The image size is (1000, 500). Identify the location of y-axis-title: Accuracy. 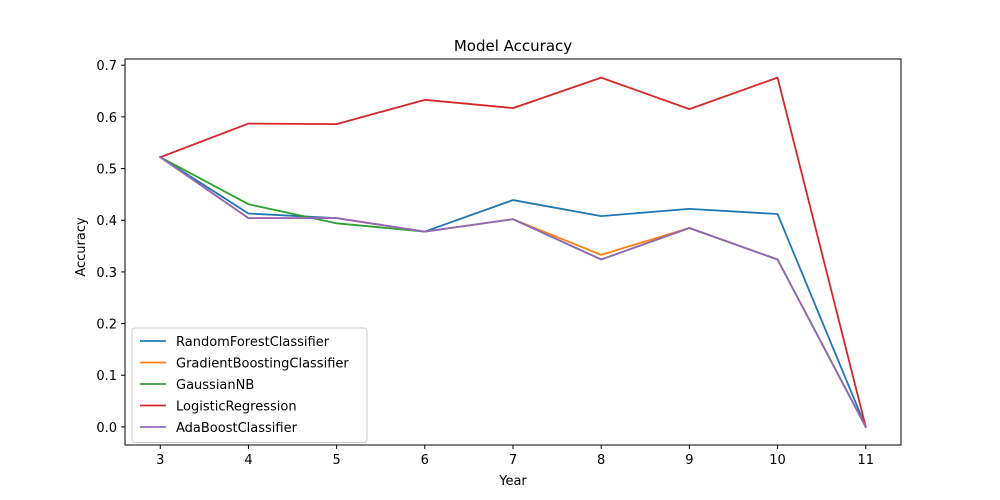
(81, 247).